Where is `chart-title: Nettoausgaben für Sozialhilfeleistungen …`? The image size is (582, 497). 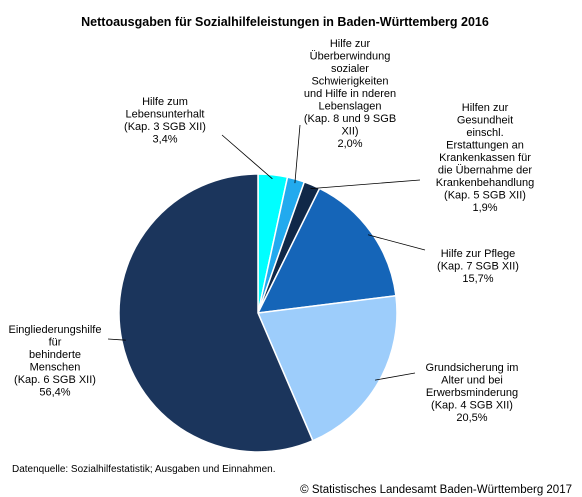
chart-title: Nettoausgaben für Sozialhilfeleistungen … is located at coordinates (285, 22).